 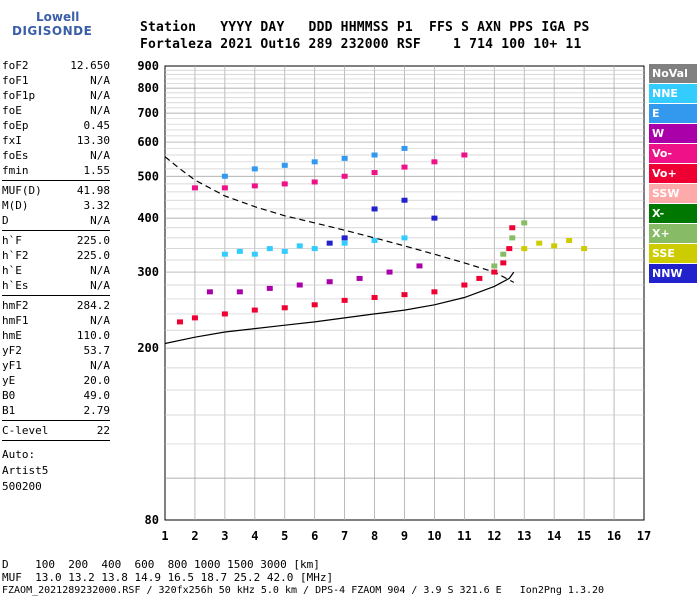 I want to click on param-row: yF2 53.7, so click(x=56, y=350).